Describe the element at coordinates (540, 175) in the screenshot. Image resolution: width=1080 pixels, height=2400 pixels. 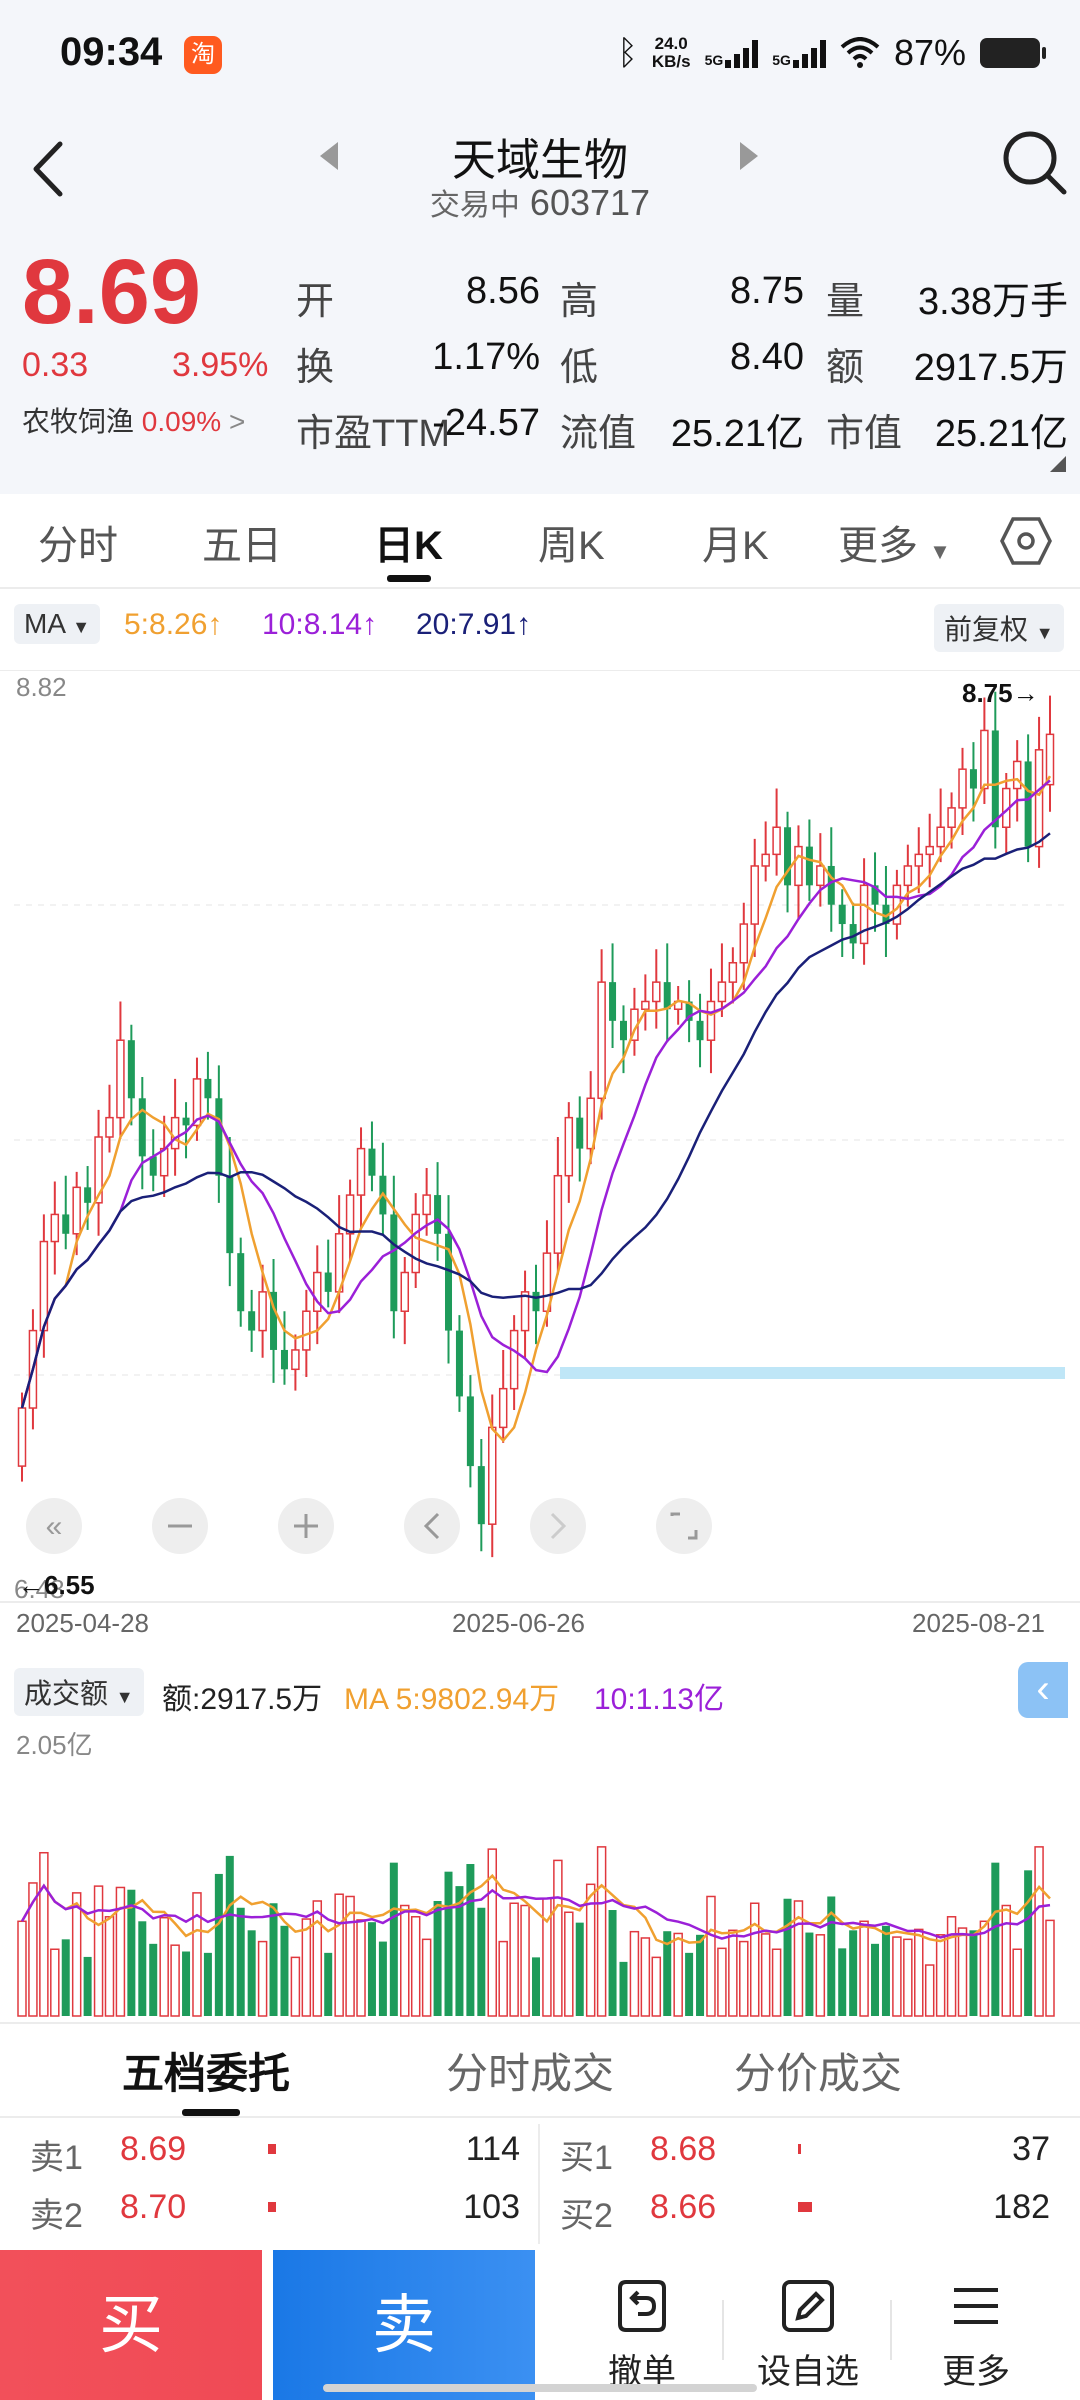
I see `stock-header: 天域生物 交易中 603717` at that location.